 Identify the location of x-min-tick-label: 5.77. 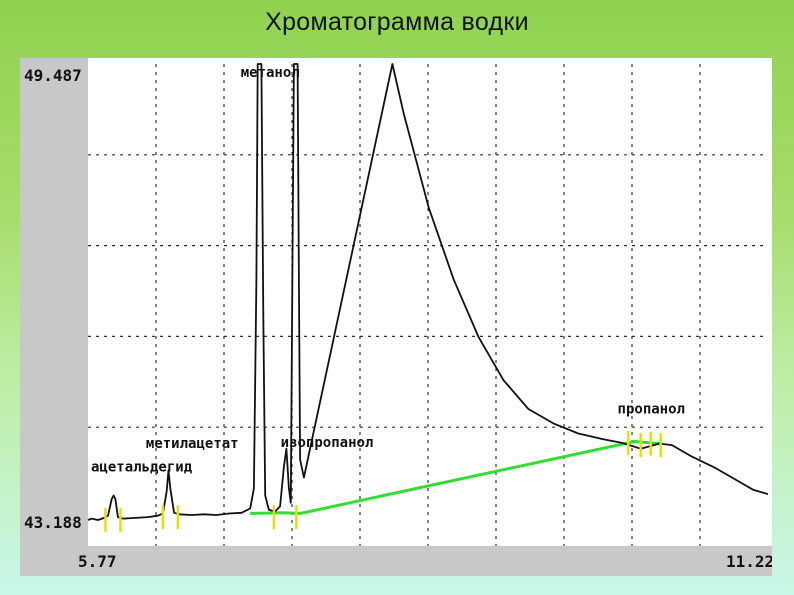
(97, 561).